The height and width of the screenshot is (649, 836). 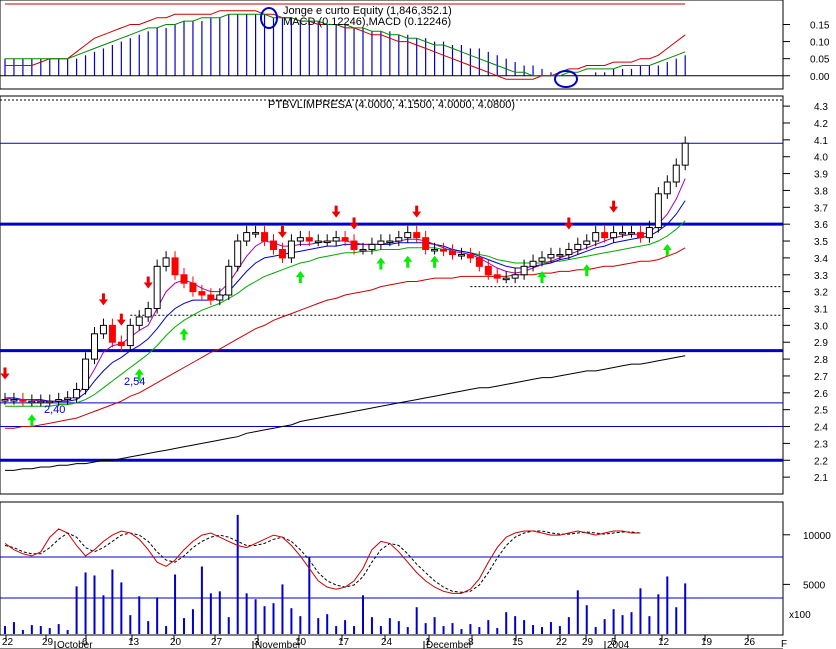 What do you see at coordinates (821, 259) in the screenshot?
I see `price-tick-label: 3.4` at bounding box center [821, 259].